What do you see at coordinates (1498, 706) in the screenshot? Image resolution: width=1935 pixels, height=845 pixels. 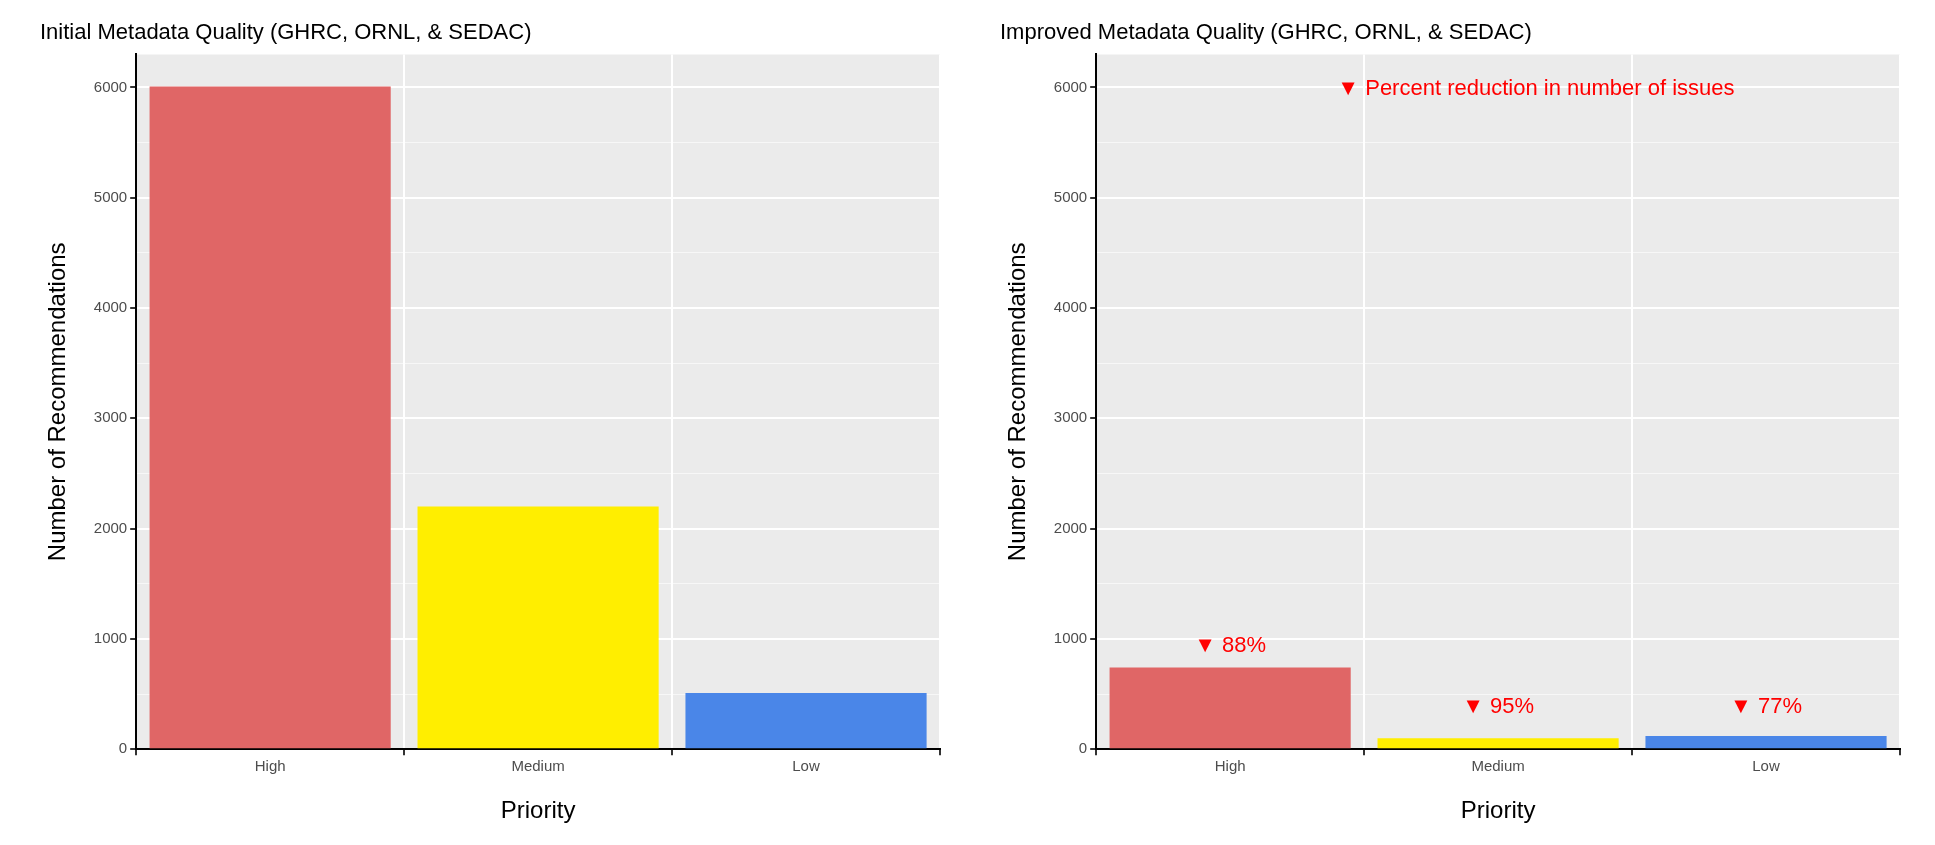 I see `annotation: ▼ 95%` at bounding box center [1498, 706].